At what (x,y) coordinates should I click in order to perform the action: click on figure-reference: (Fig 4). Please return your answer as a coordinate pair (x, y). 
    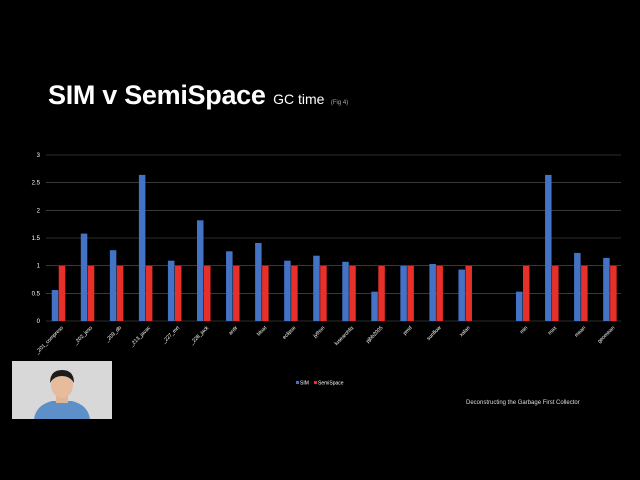
    Looking at the image, I should click on (339, 103).